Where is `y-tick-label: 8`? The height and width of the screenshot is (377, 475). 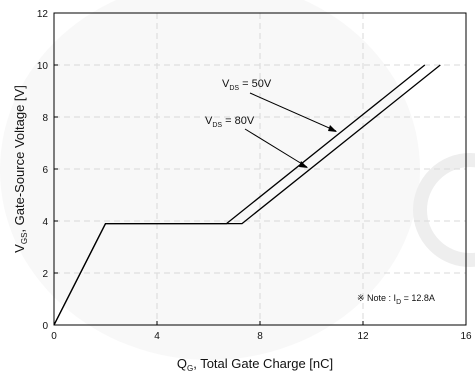 y-tick-label: 8 is located at coordinates (45, 118).